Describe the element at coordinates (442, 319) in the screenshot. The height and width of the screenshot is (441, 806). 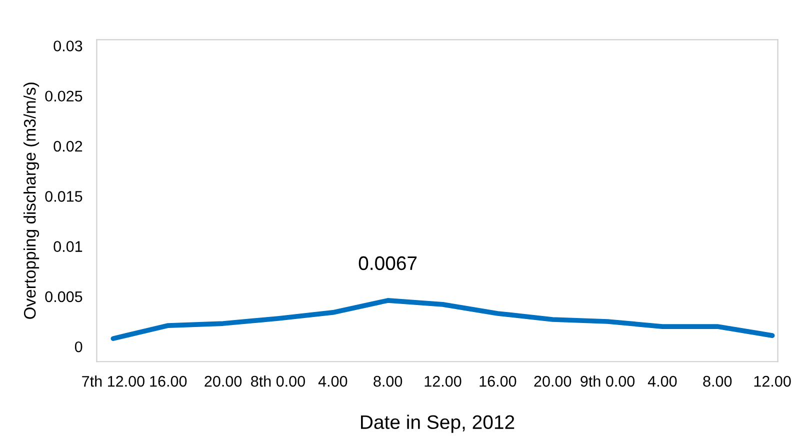
I see `line-series` at that location.